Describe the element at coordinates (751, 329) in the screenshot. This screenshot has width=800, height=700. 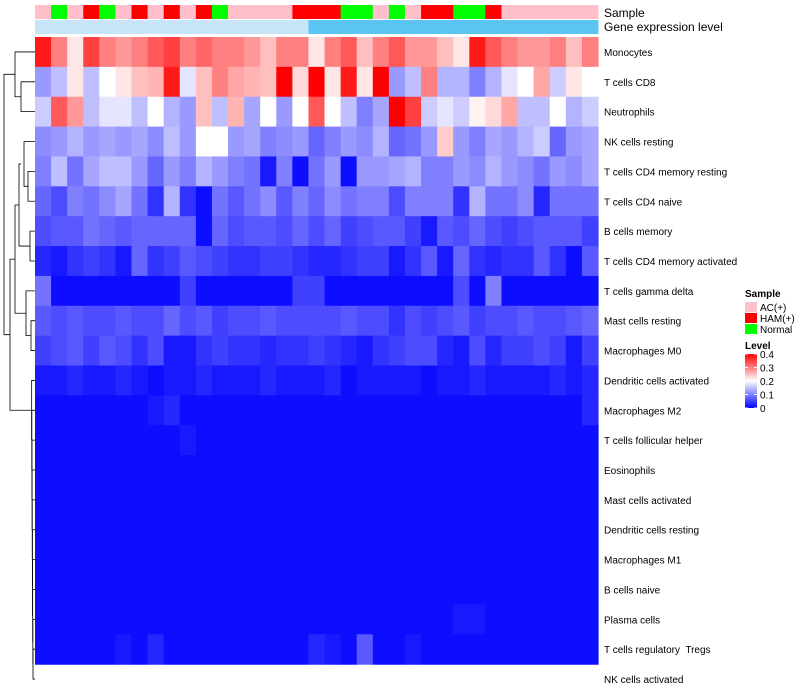
I see `legend-swatch` at that location.